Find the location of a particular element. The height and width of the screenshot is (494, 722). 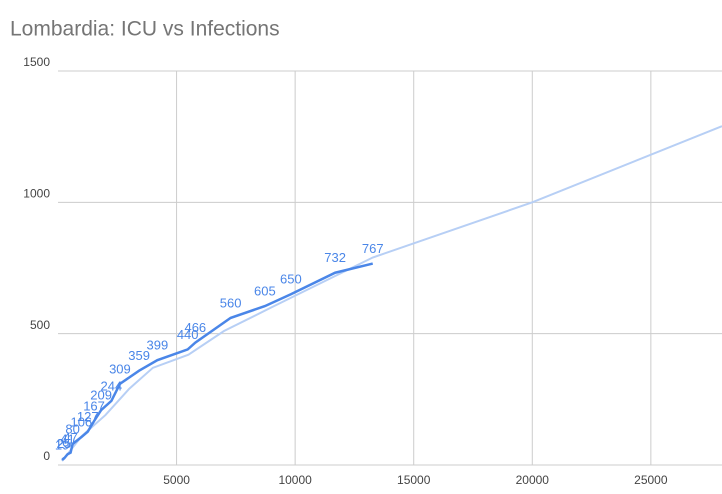

data-label: 732 is located at coordinates (335, 257).